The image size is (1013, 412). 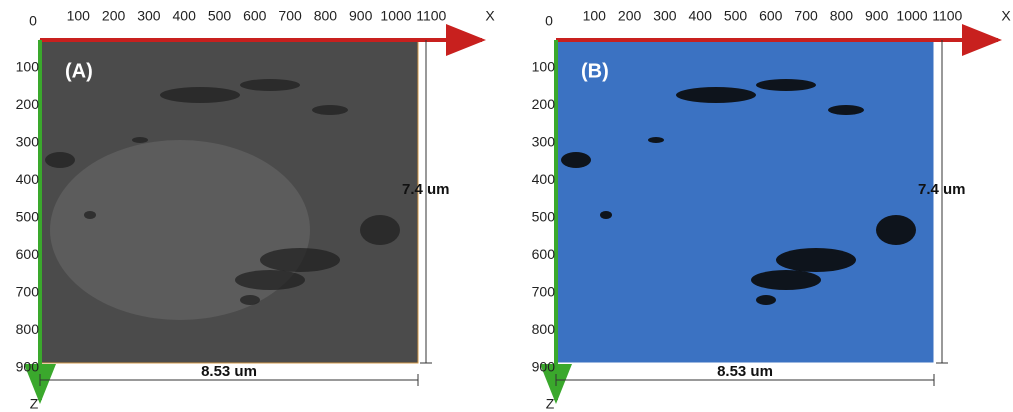 What do you see at coordinates (79, 71) in the screenshot?
I see `panel-label: (A)` at bounding box center [79, 71].